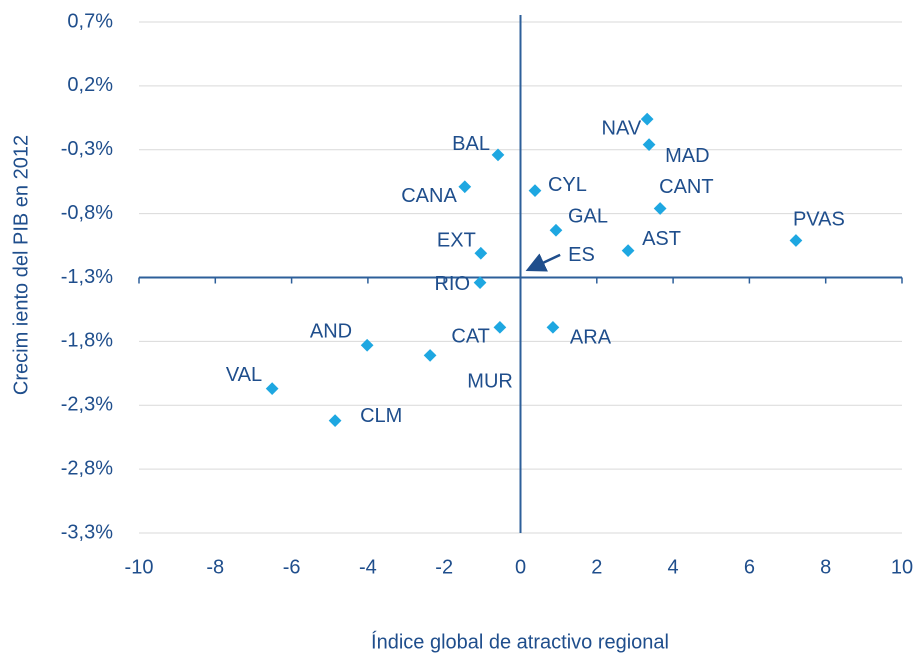  What do you see at coordinates (429, 196) in the screenshot?
I see `point-label: CANA` at bounding box center [429, 196].